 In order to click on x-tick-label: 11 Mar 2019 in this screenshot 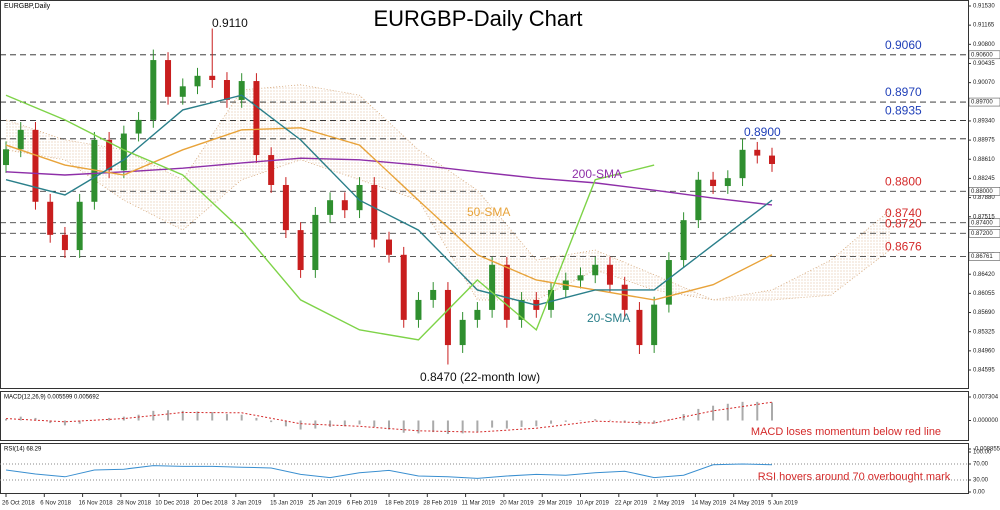, I will do `click(479, 504)`.